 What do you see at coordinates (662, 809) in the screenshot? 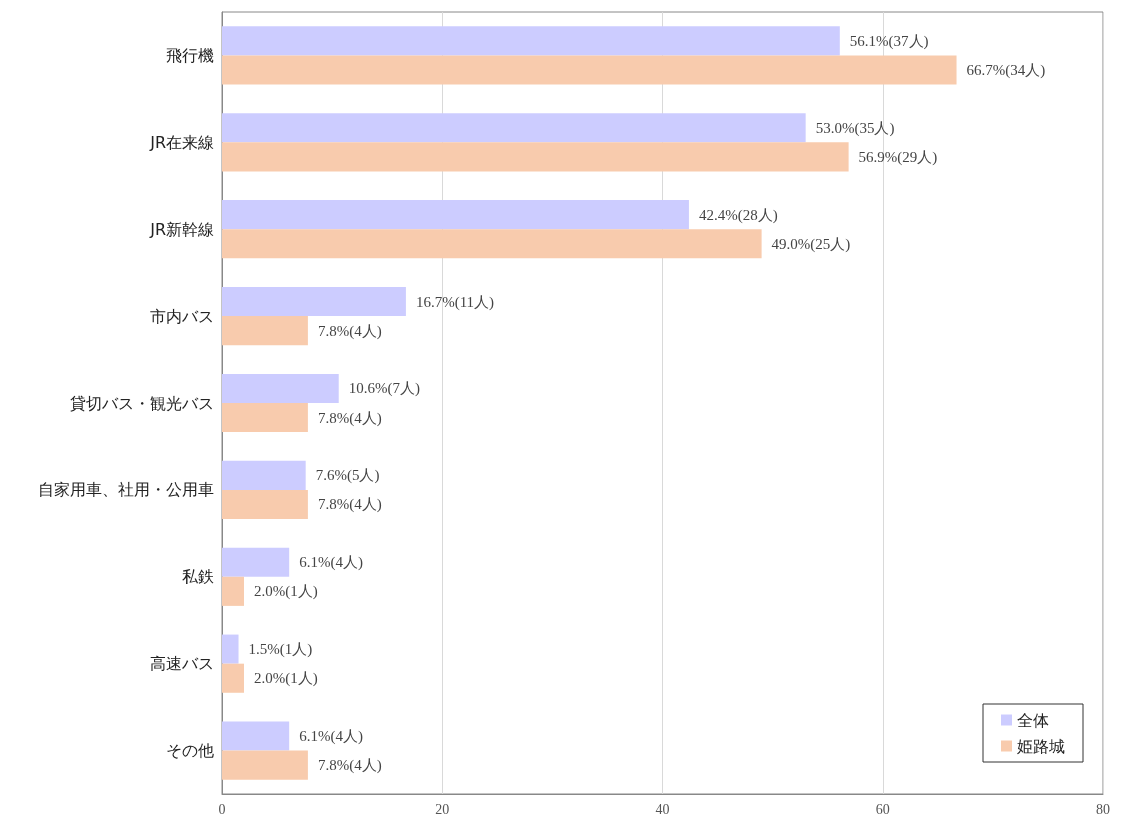
I see `x-tick-label: 40` at bounding box center [662, 809].